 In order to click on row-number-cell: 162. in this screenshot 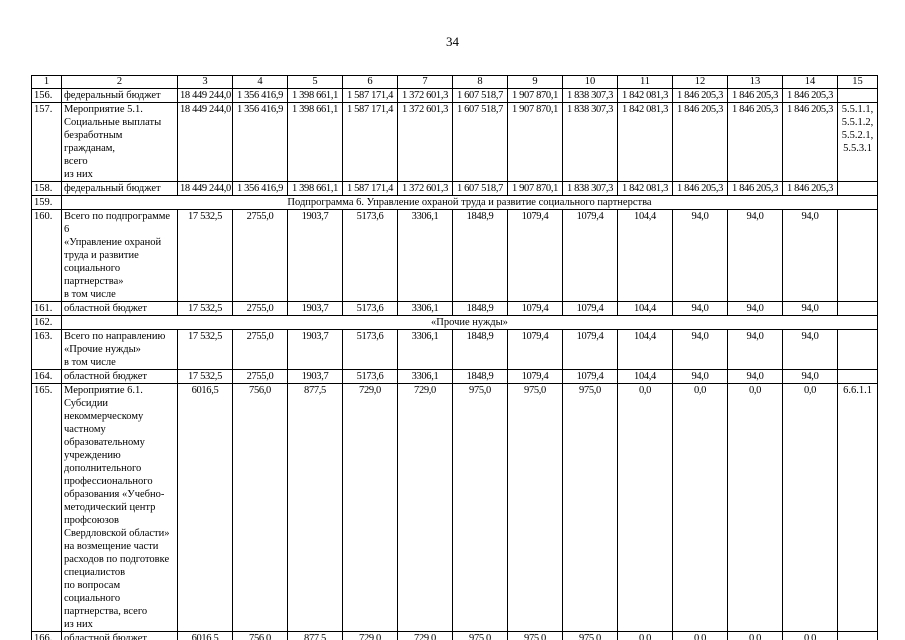, I will do `click(46, 322)`.